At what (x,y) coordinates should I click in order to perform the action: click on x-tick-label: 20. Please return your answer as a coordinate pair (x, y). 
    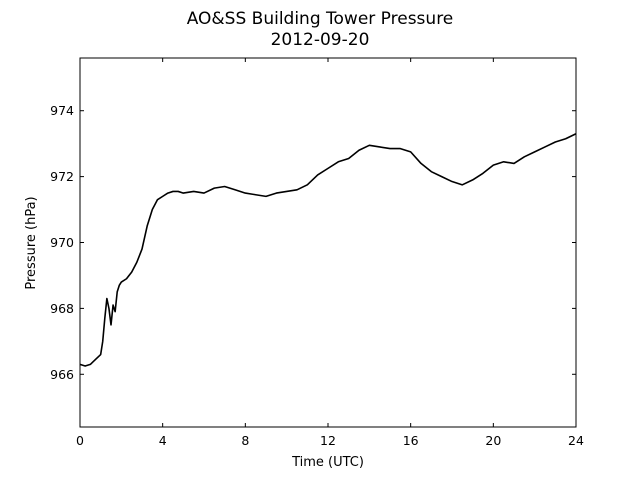
    Looking at the image, I should click on (493, 440).